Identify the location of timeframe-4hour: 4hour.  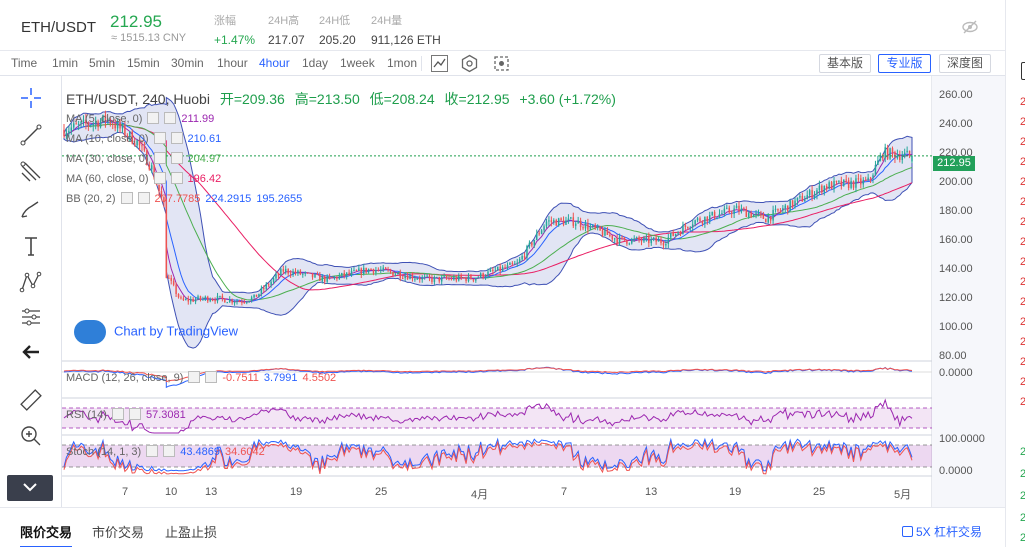
(274, 63).